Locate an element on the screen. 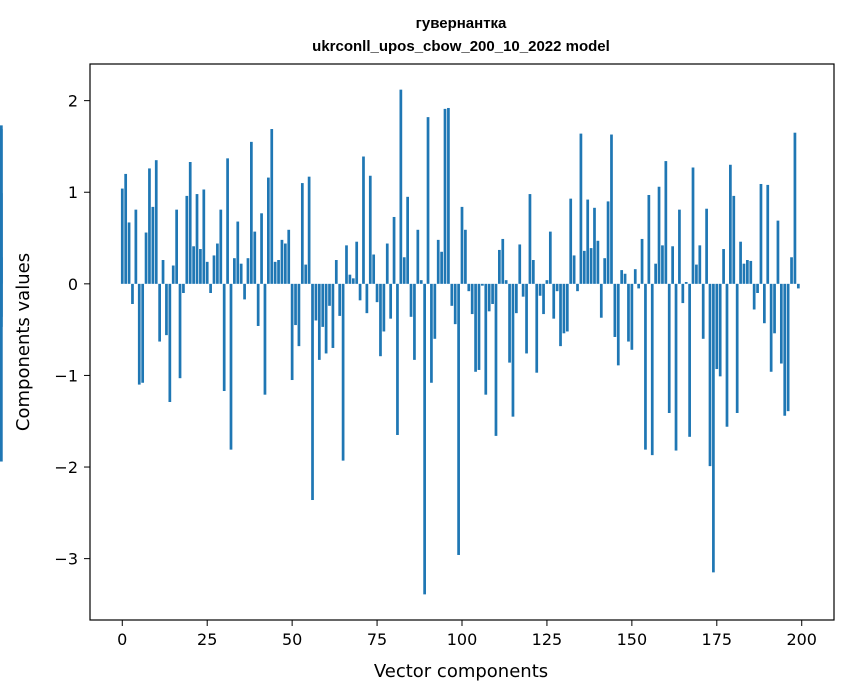  y-axis-ticks: −3 −2 −1 0 1 2 is located at coordinates (72, 330).